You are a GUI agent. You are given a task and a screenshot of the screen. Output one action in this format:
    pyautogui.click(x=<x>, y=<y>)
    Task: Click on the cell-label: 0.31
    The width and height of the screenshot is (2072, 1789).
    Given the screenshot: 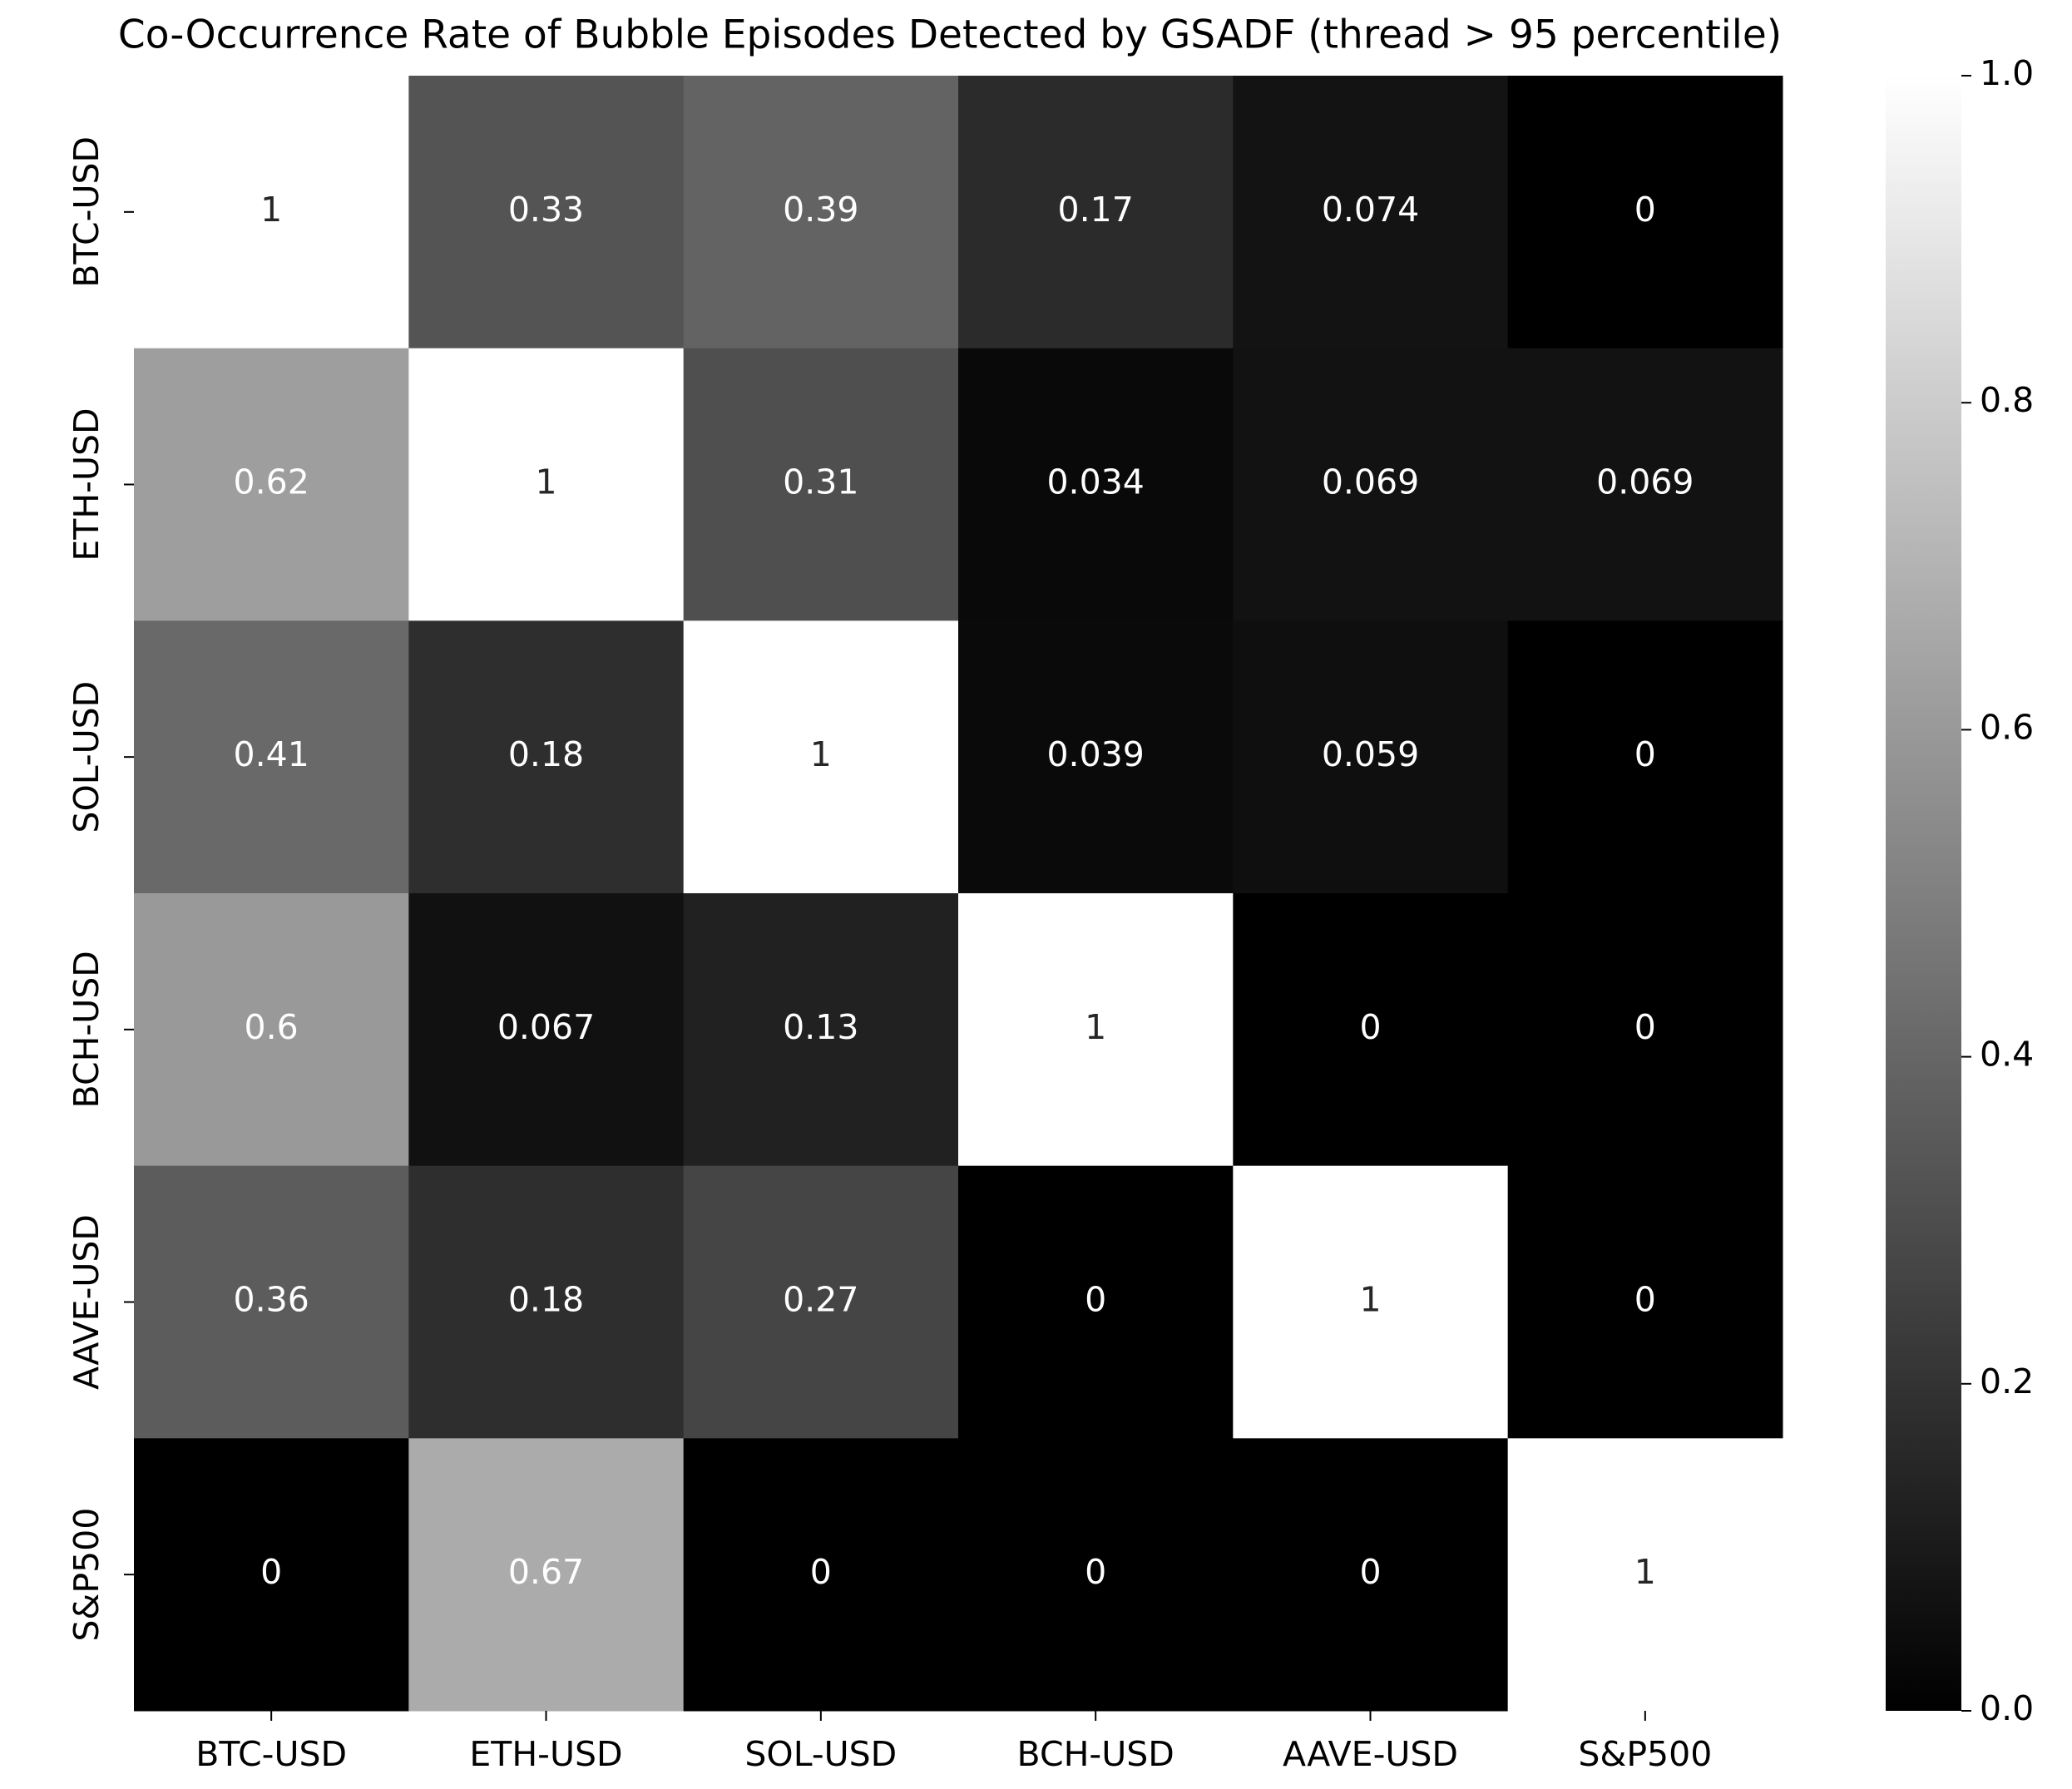 What is the action you would take?
    pyautogui.click(x=820, y=482)
    